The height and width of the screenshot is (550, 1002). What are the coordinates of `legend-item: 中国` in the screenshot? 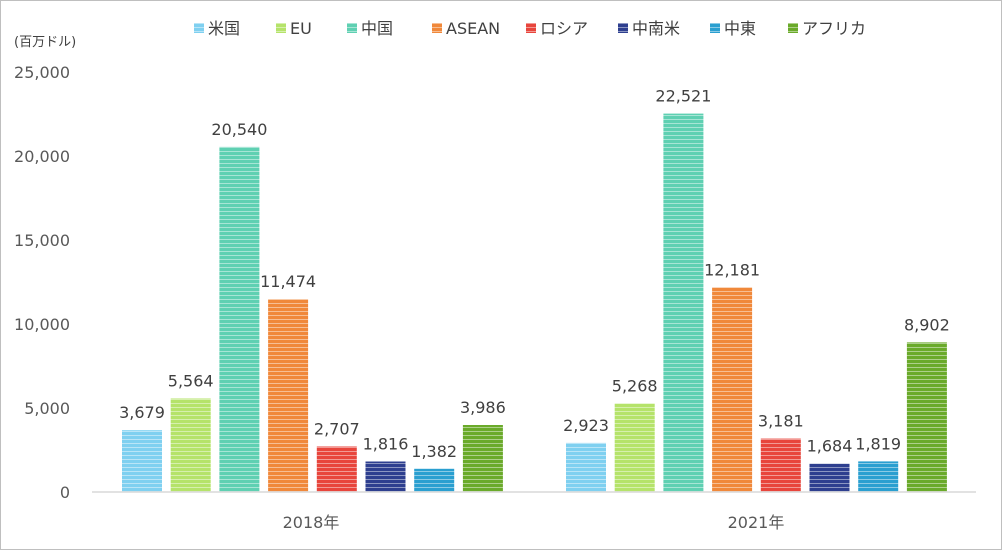 It's located at (370, 28).